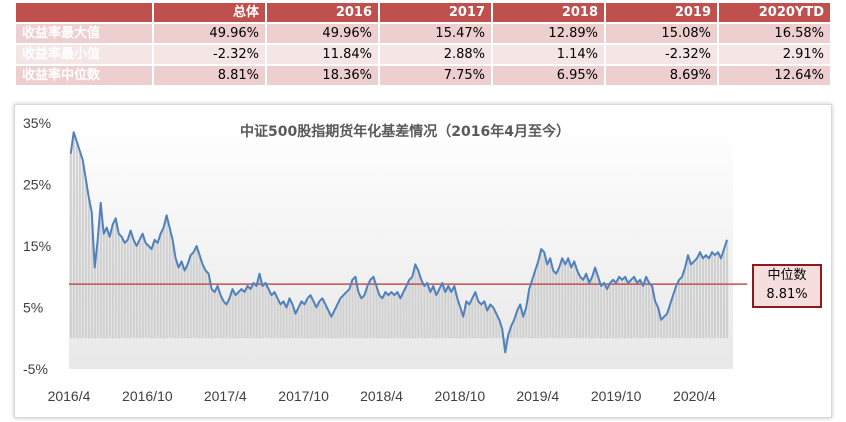  Describe the element at coordinates (84, 12) in the screenshot. I see `stats-corner-cell` at that location.